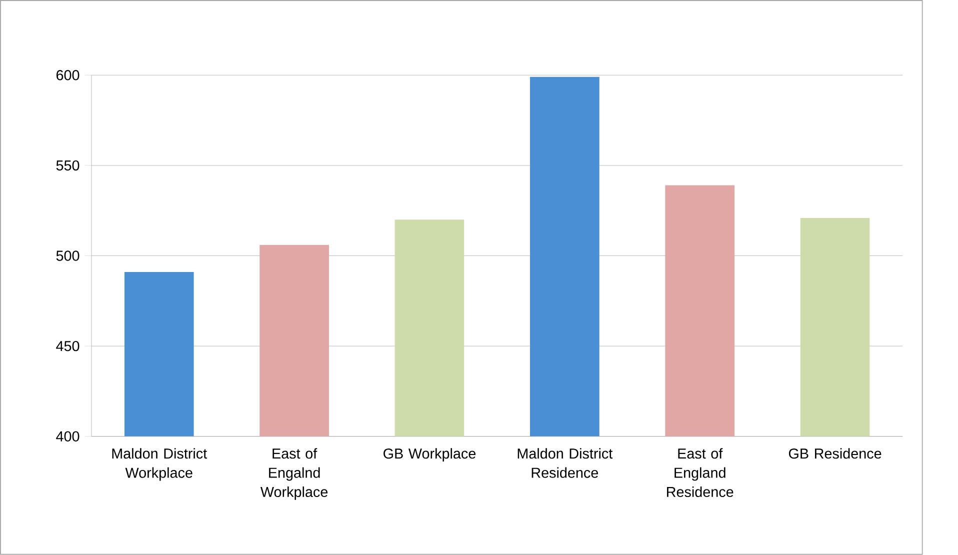 This screenshot has height=555, width=958. Describe the element at coordinates (159, 464) in the screenshot. I see `x-tick-label: Maldon District Workplace` at that location.